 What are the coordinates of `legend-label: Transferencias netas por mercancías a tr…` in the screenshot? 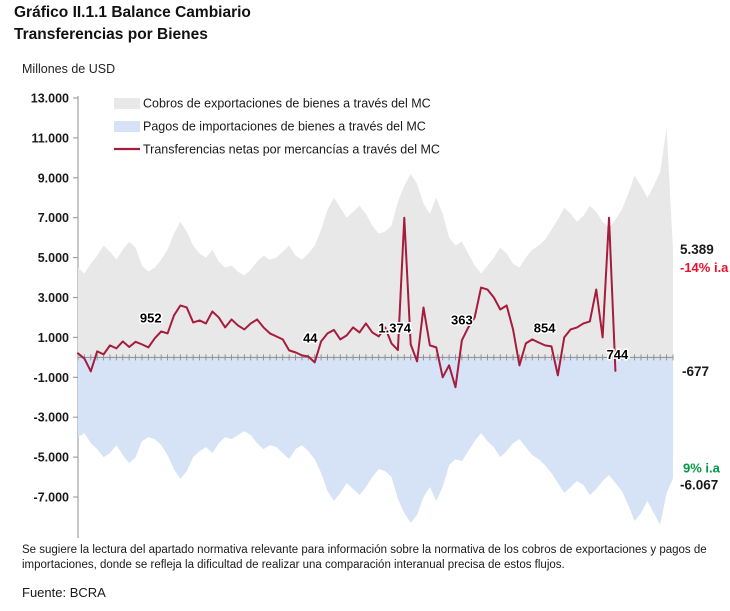 It's located at (291, 150).